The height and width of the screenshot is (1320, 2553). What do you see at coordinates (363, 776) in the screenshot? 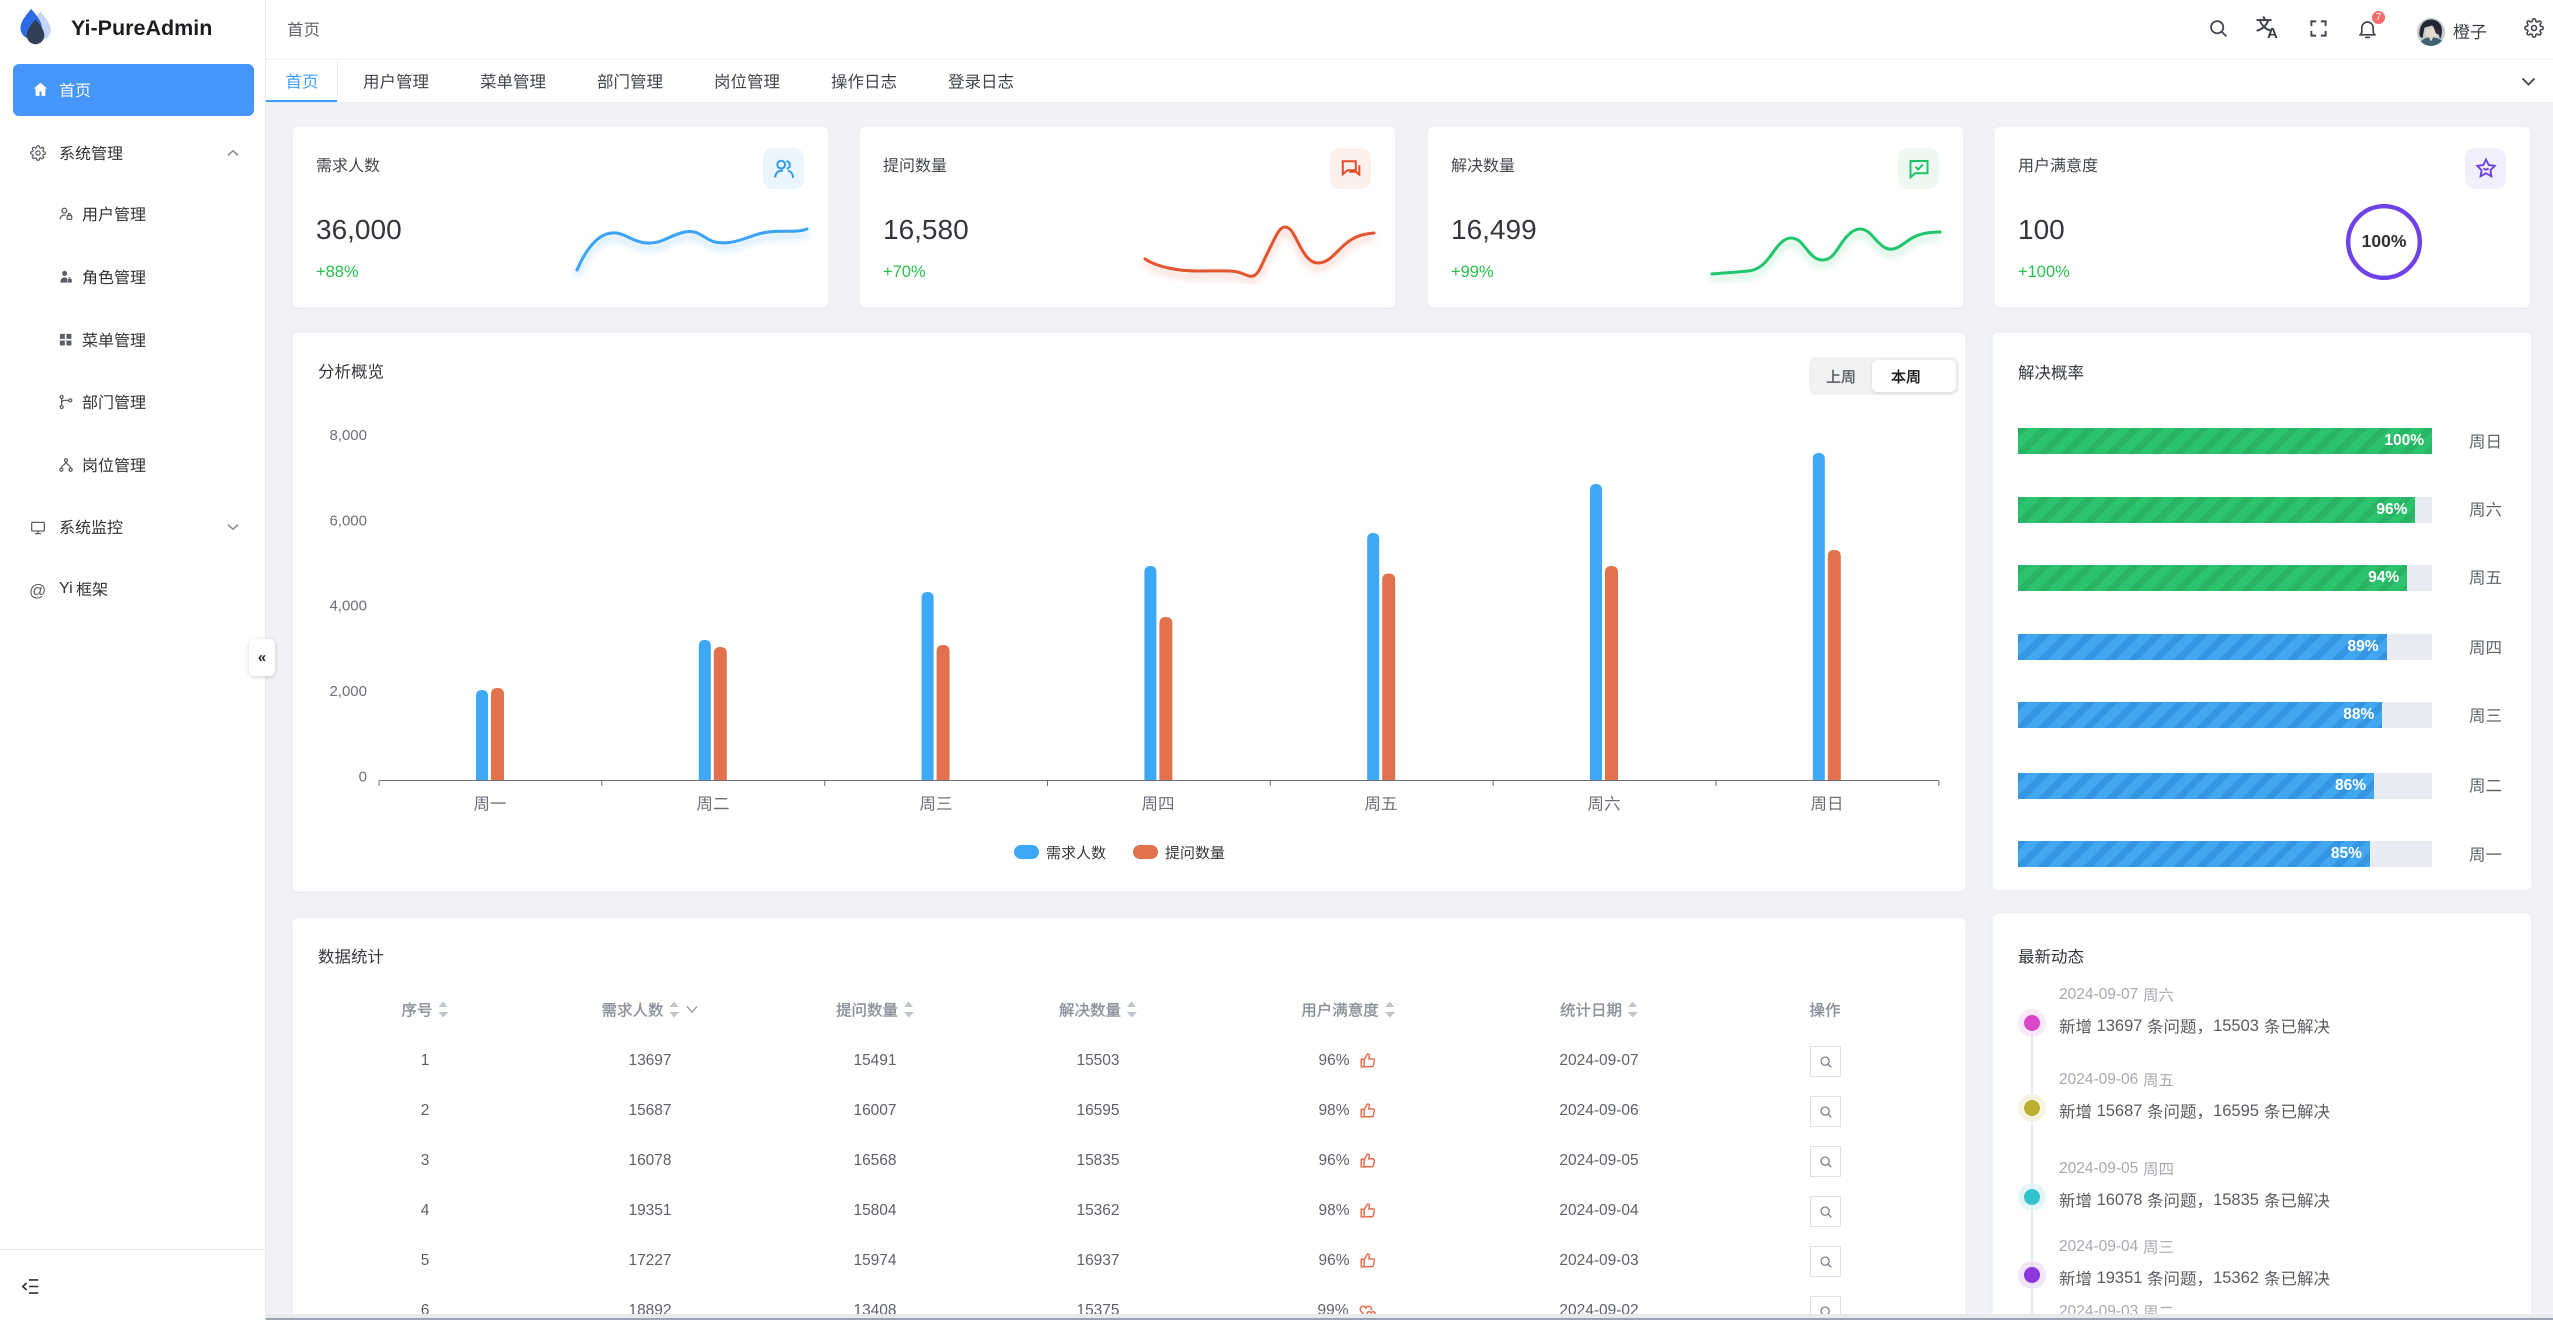
I see `svg-text: 0` at bounding box center [363, 776].